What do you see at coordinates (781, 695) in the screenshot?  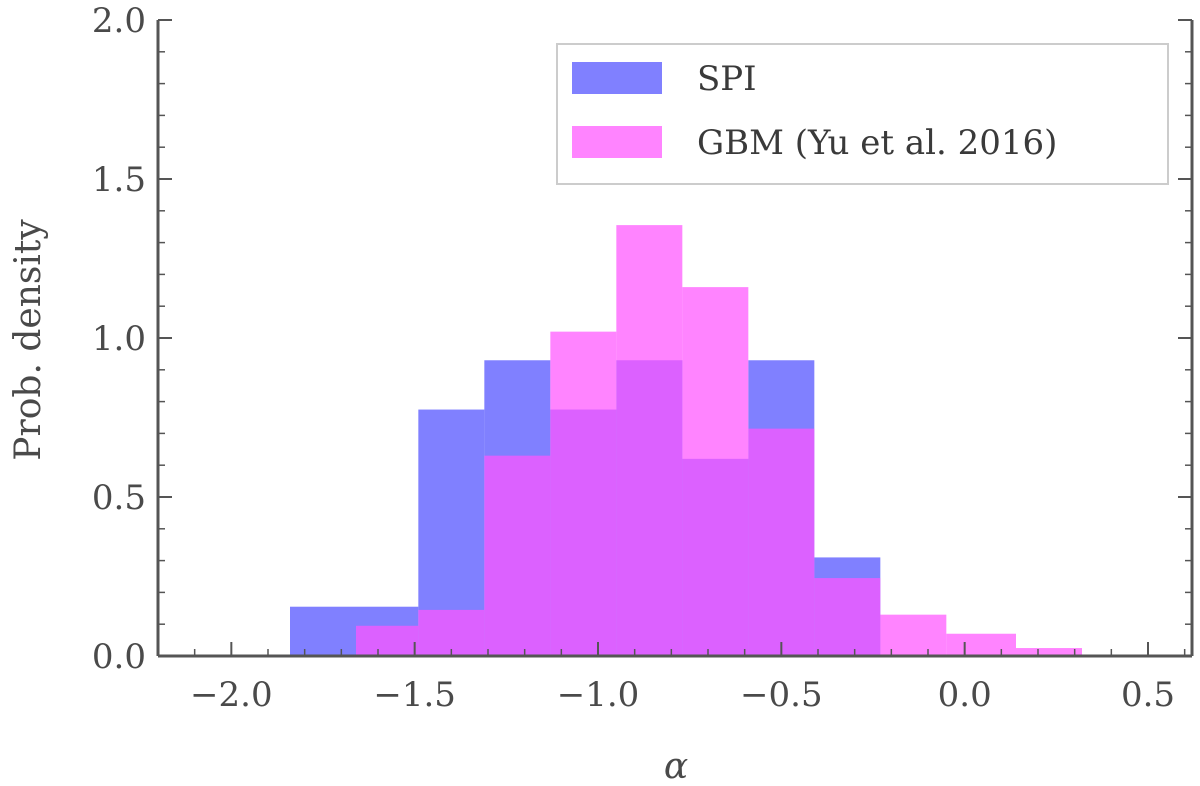 I see `x-tick-label: −0.5` at bounding box center [781, 695].